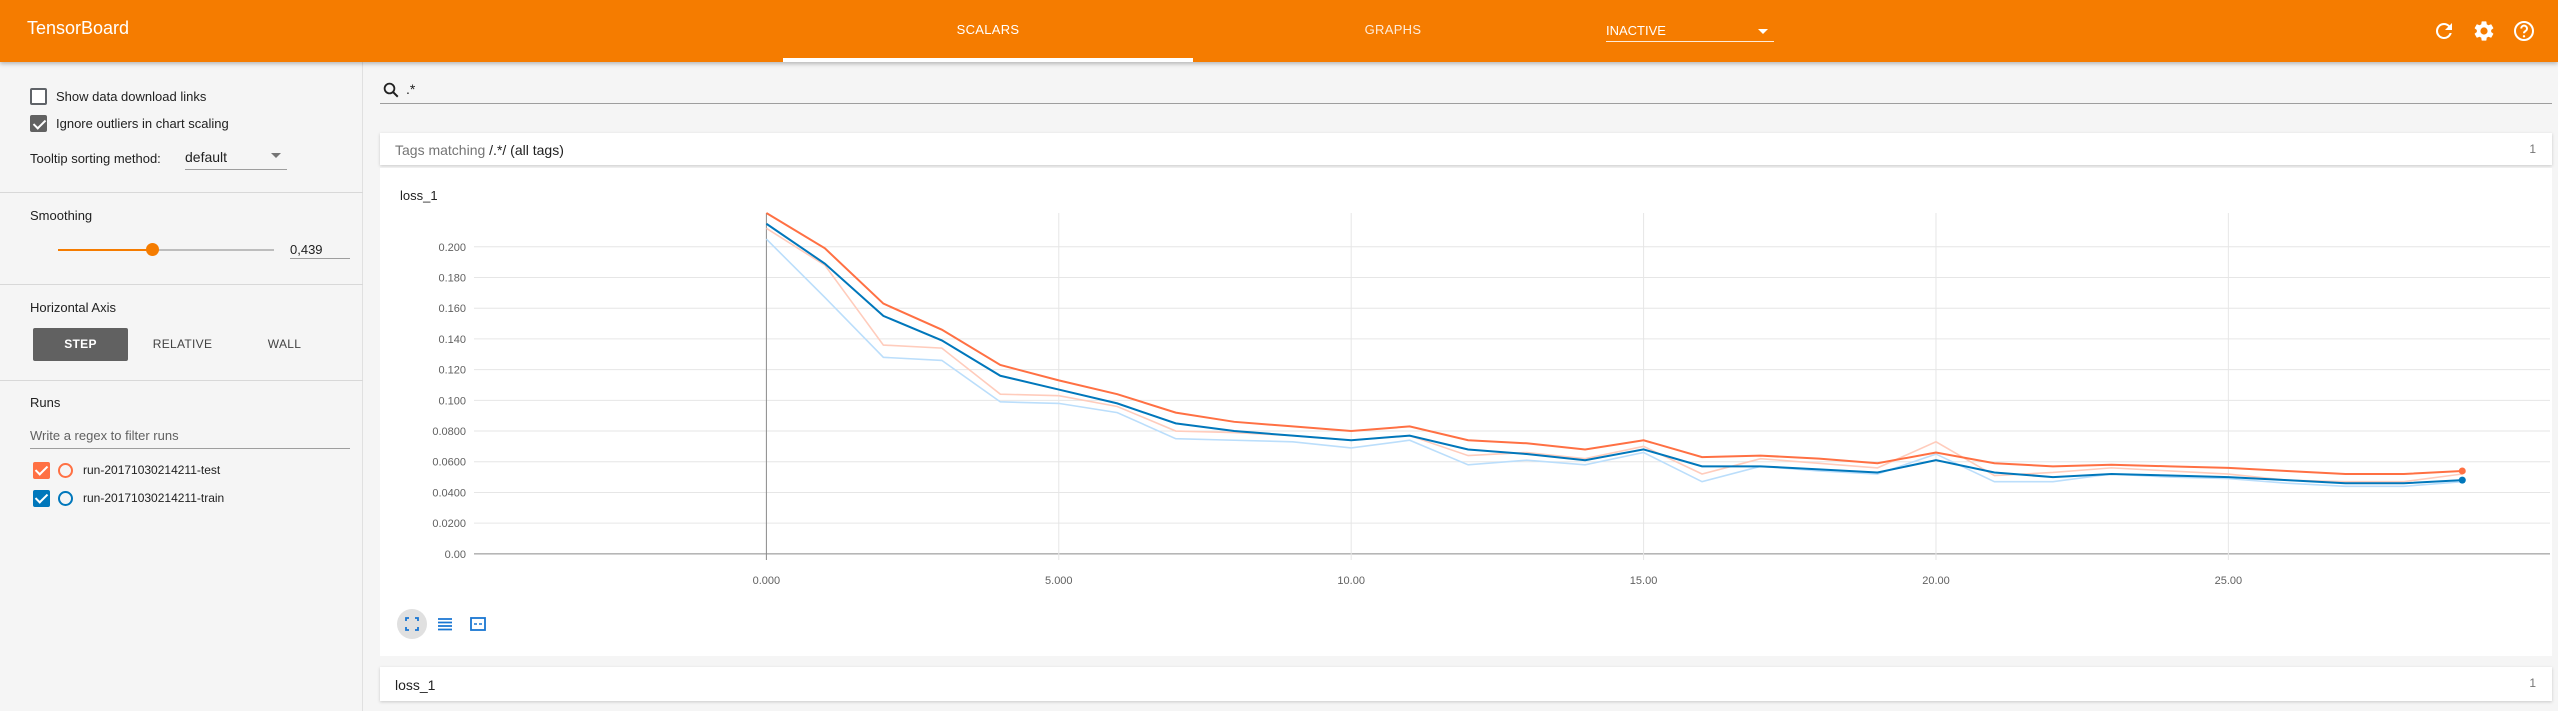 The width and height of the screenshot is (2558, 711). I want to click on x-tick-label: 0.000, so click(767, 581).